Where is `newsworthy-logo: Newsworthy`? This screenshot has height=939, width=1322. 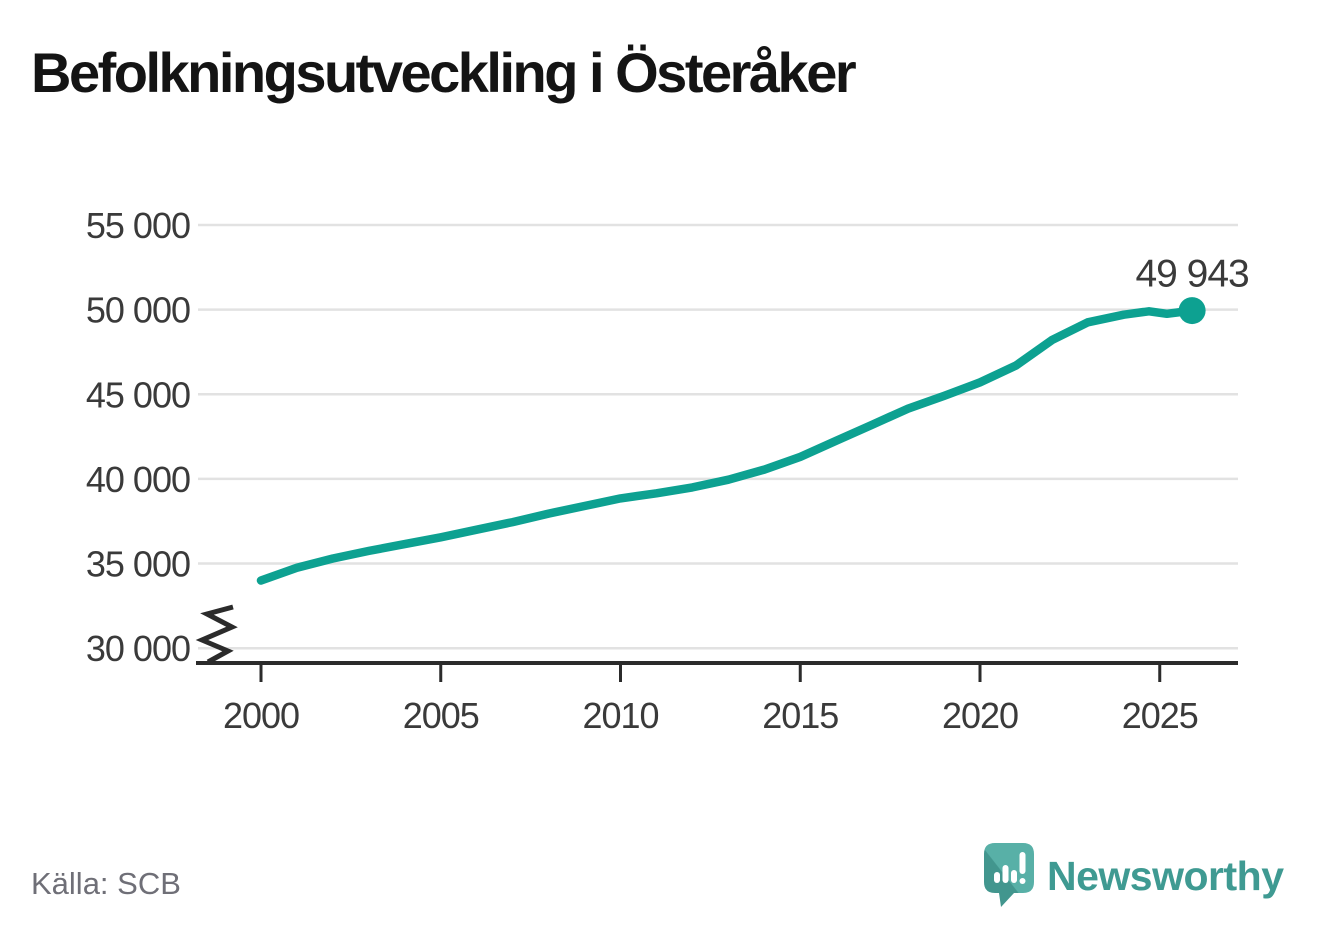 newsworthy-logo: Newsworthy is located at coordinates (1134, 876).